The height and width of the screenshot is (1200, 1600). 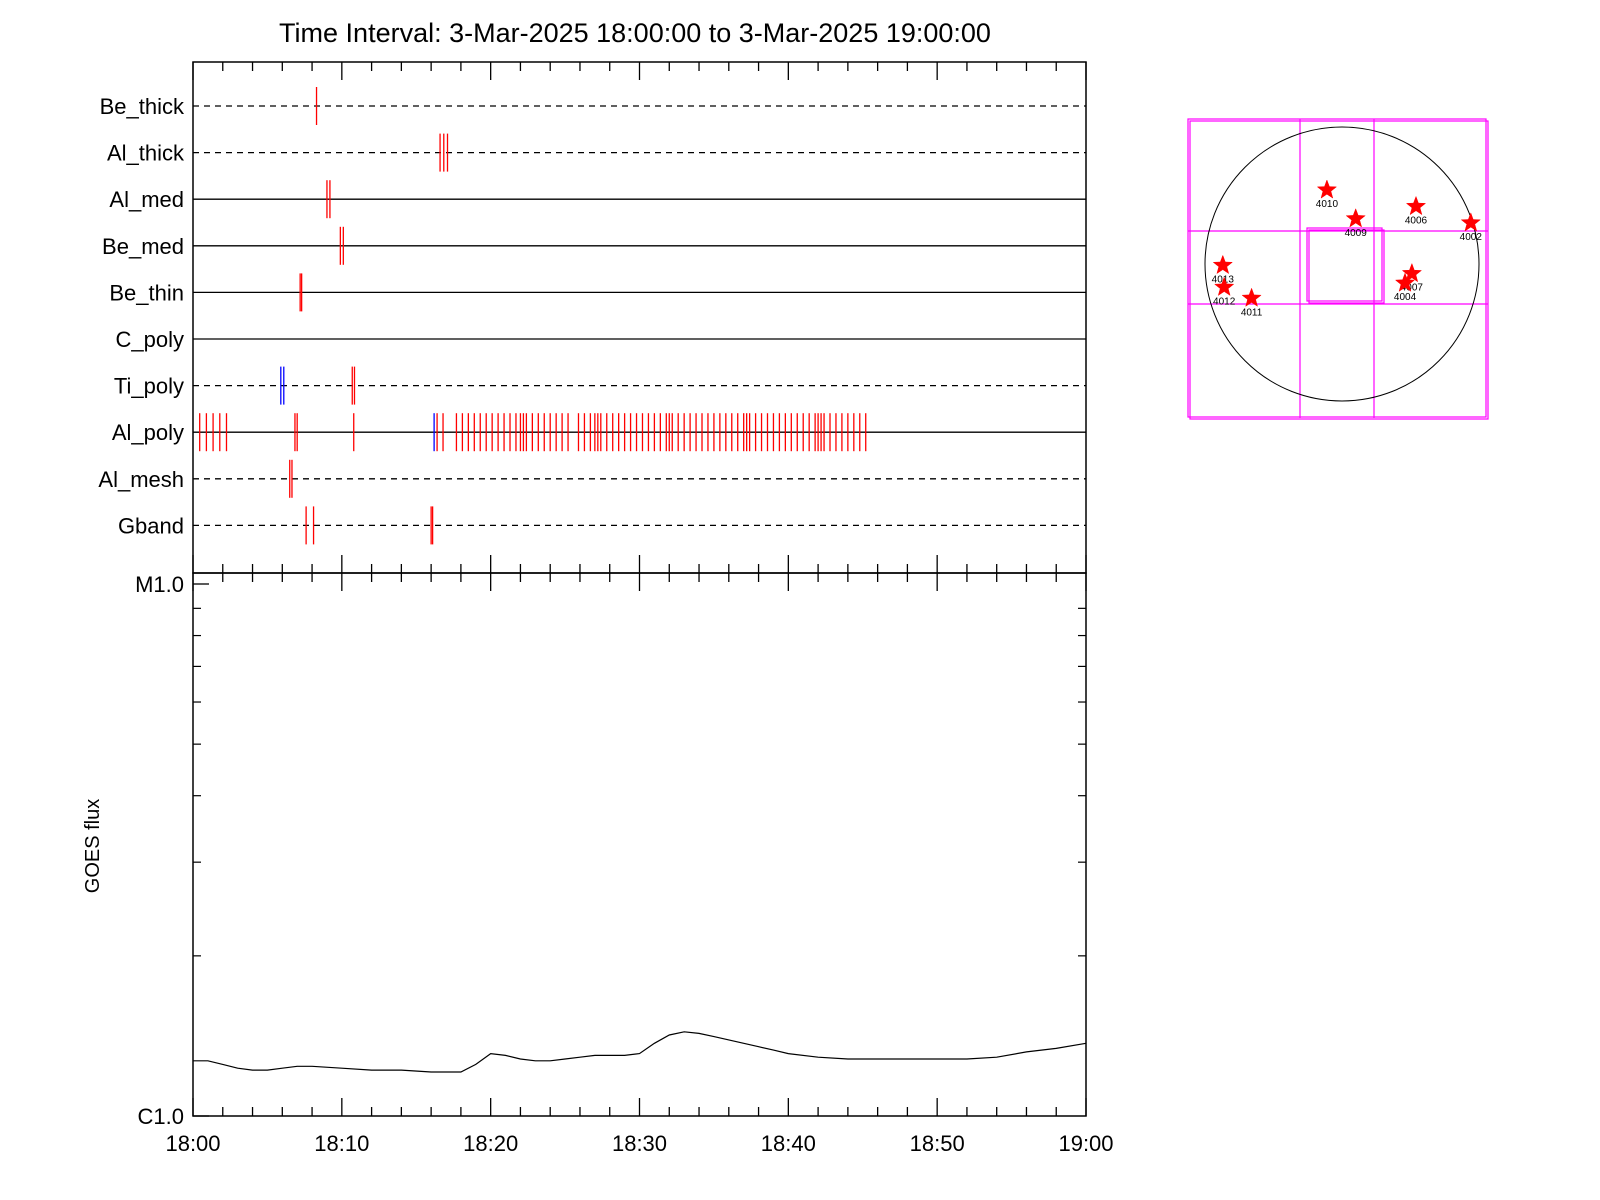 What do you see at coordinates (599, 432) in the screenshot?
I see `channel-row: Al_poly` at bounding box center [599, 432].